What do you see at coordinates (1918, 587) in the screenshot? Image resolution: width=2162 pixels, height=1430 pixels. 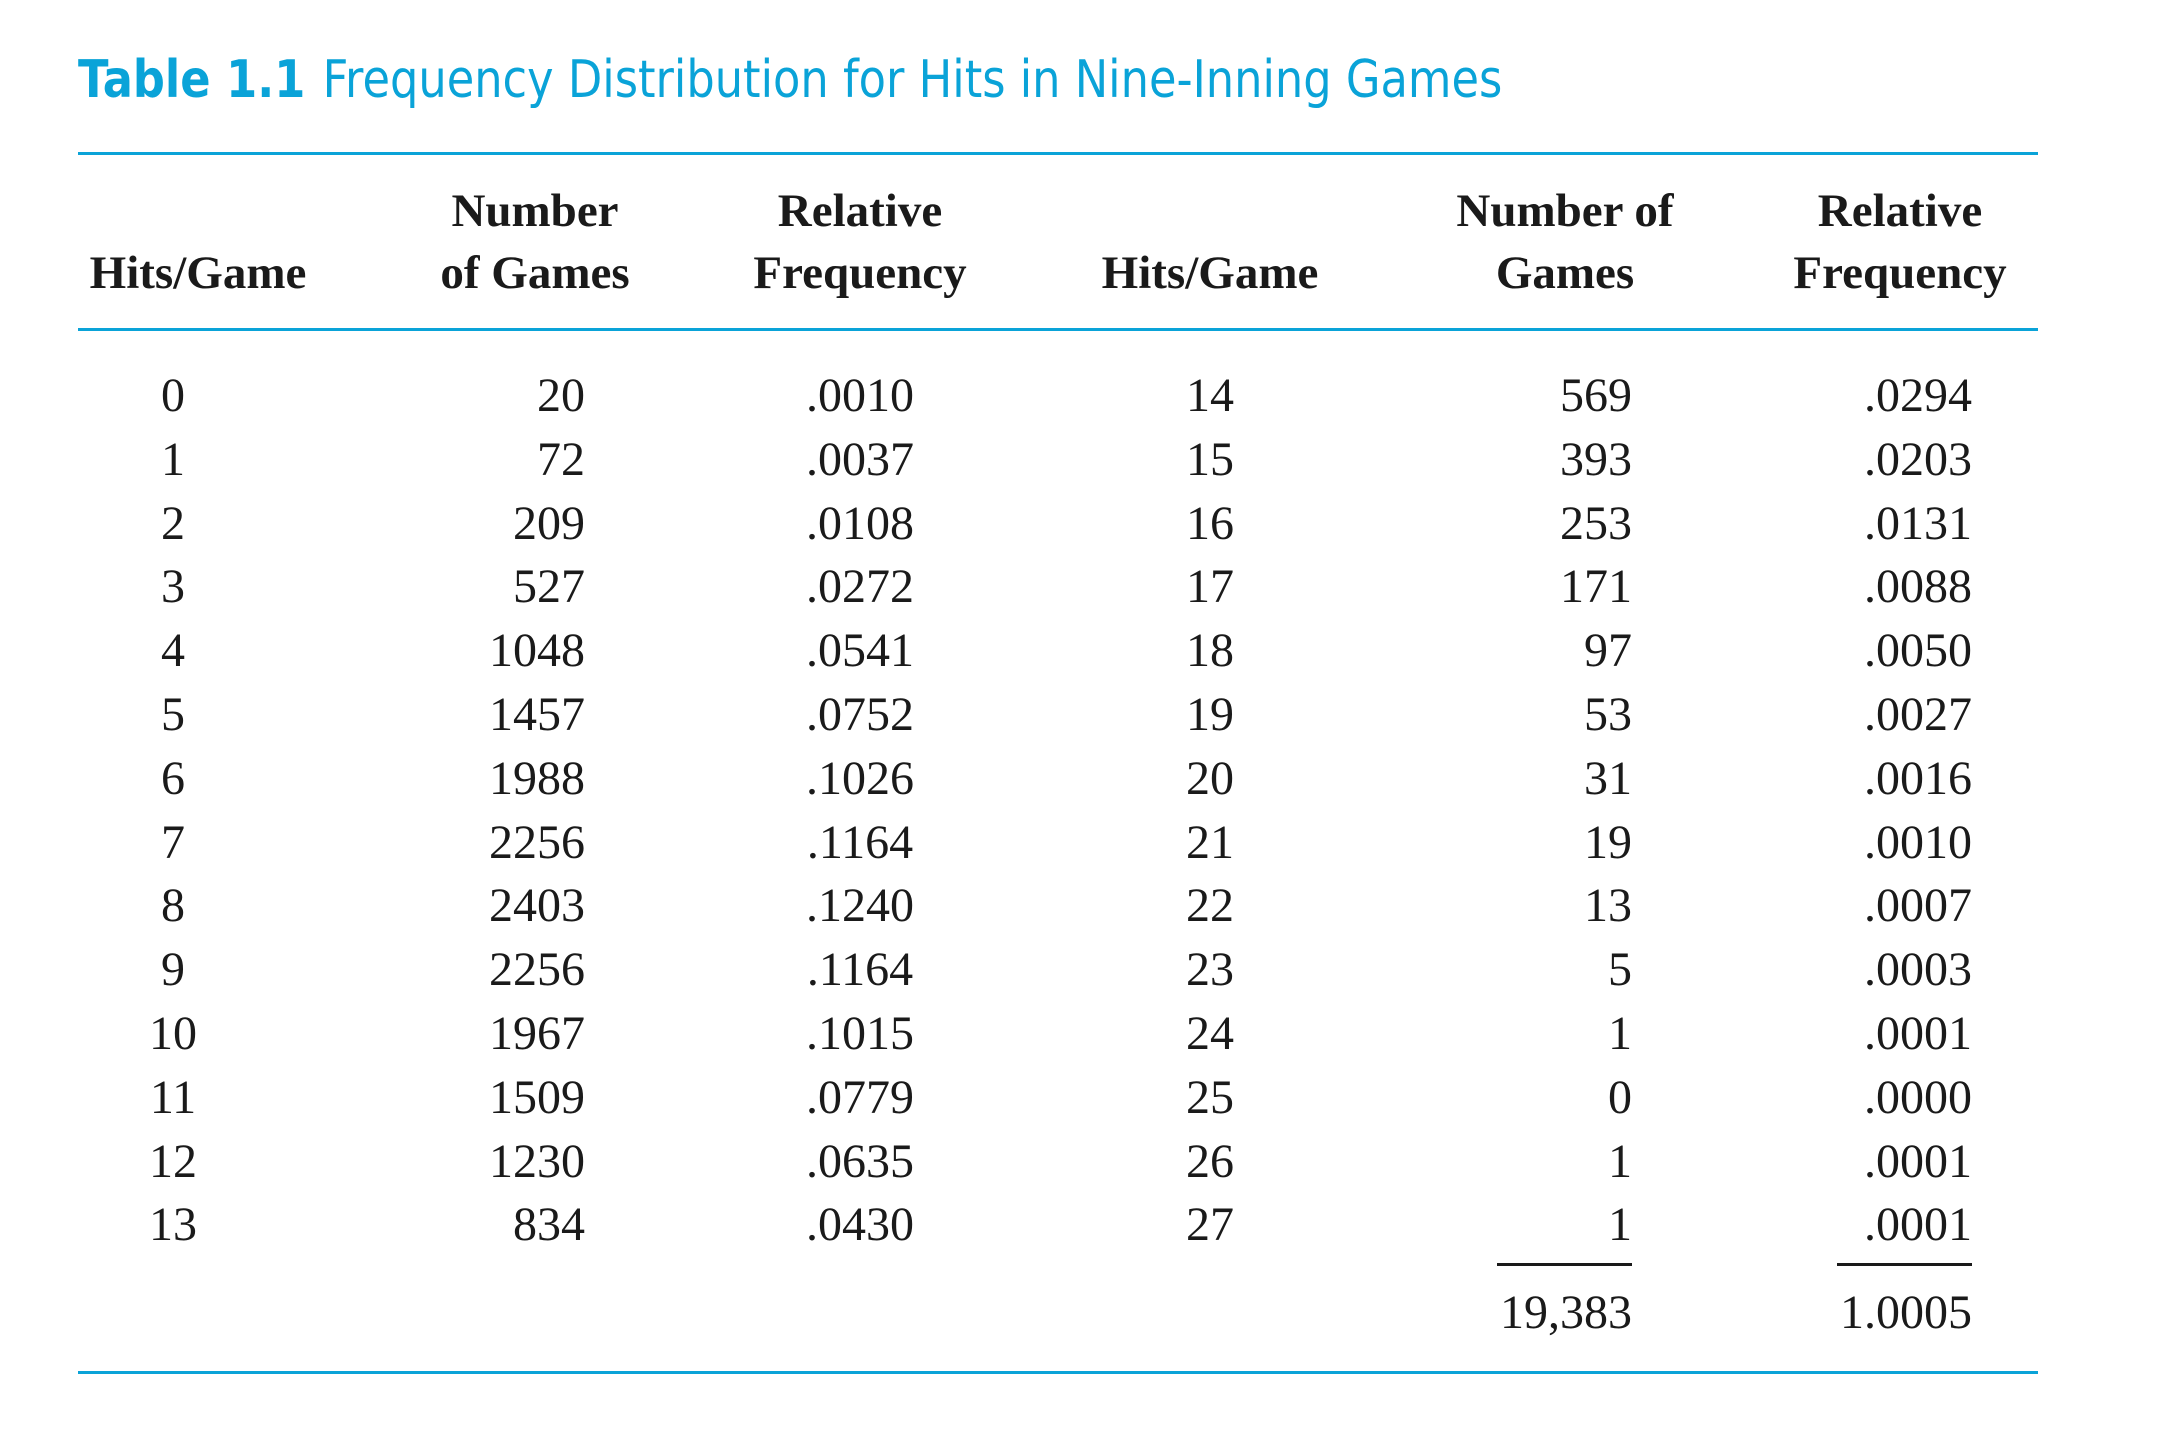 I see `table-cell: .0088` at bounding box center [1918, 587].